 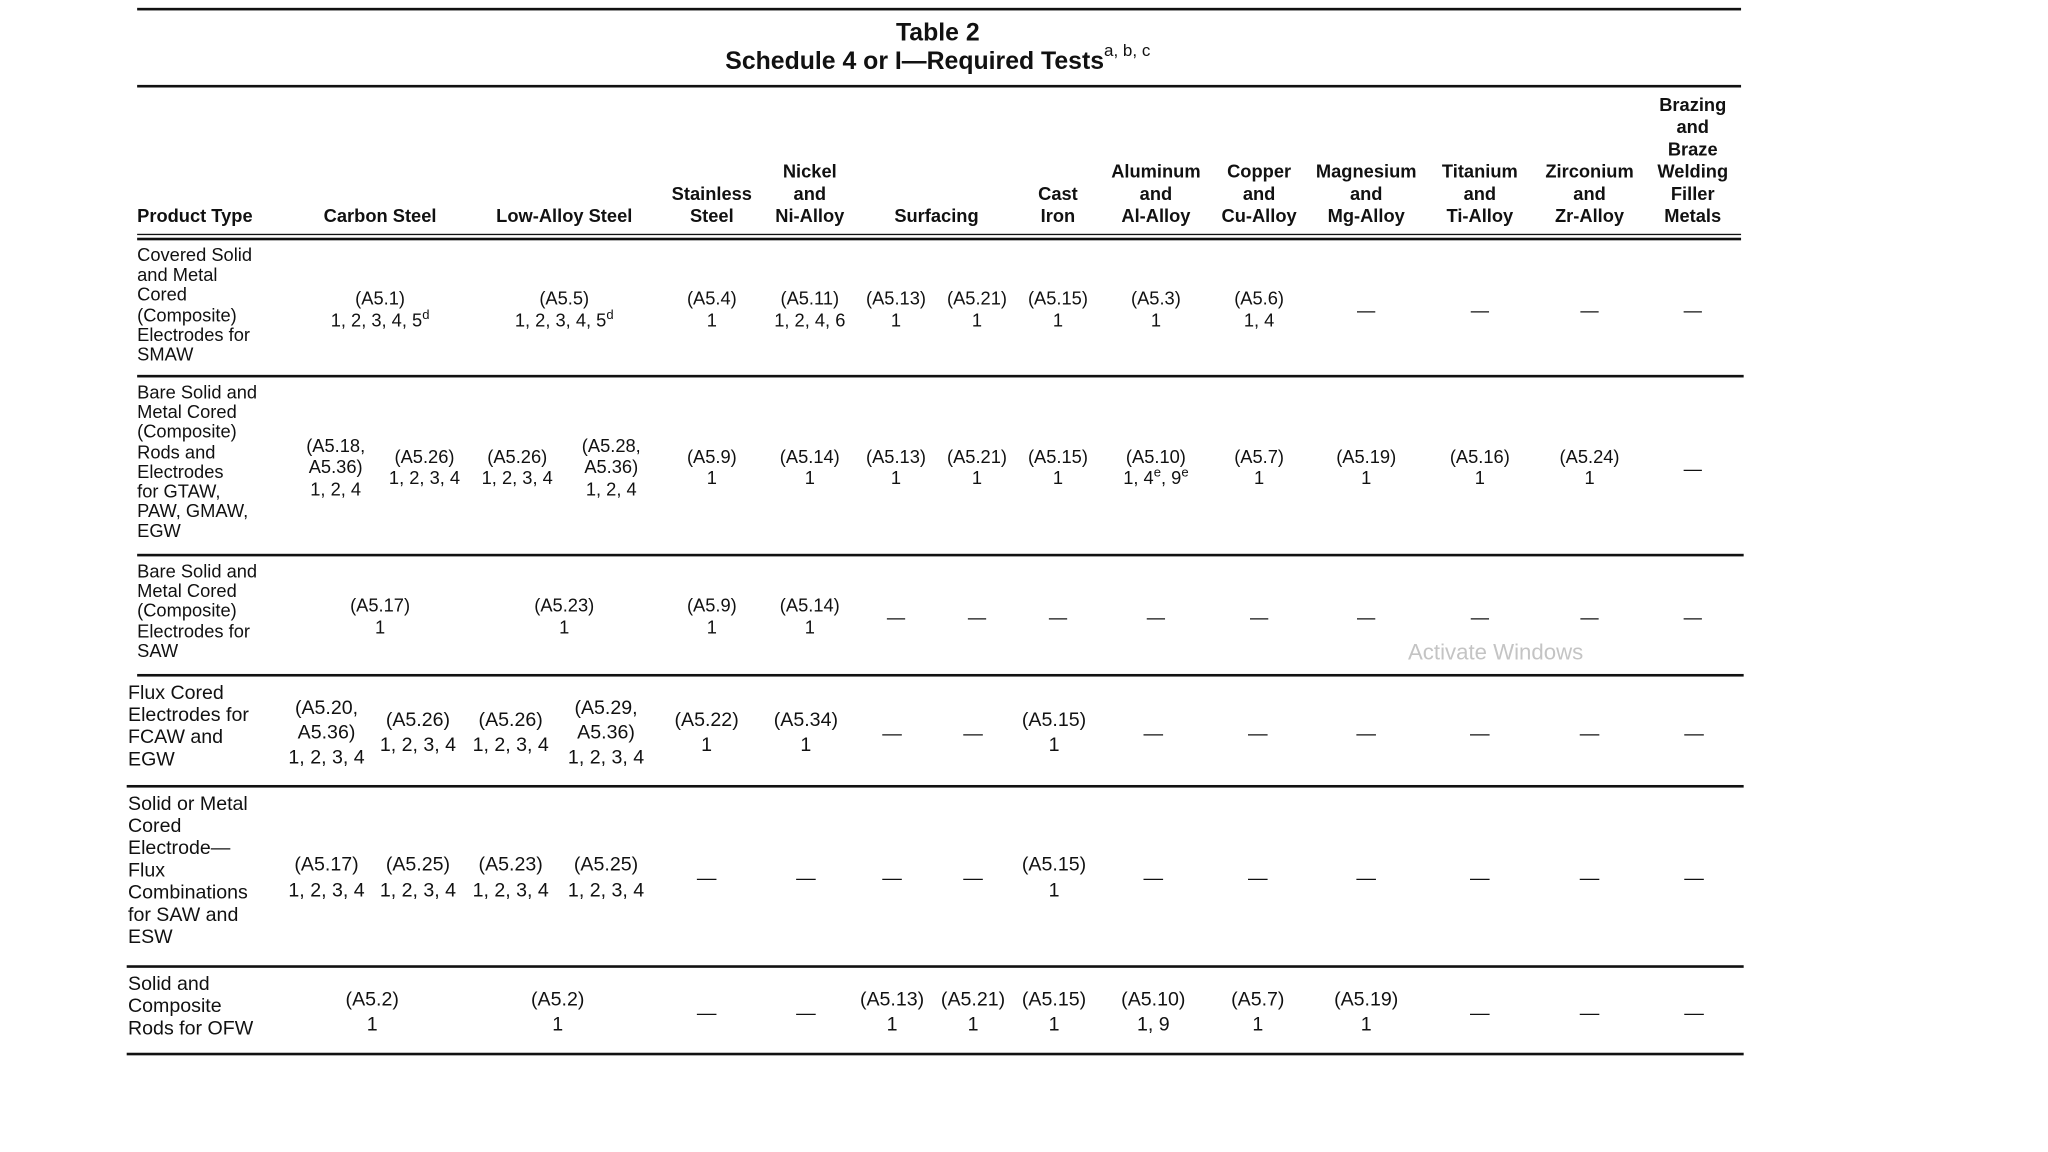 What do you see at coordinates (168, 984) in the screenshot?
I see `product-line: Solid and` at bounding box center [168, 984].